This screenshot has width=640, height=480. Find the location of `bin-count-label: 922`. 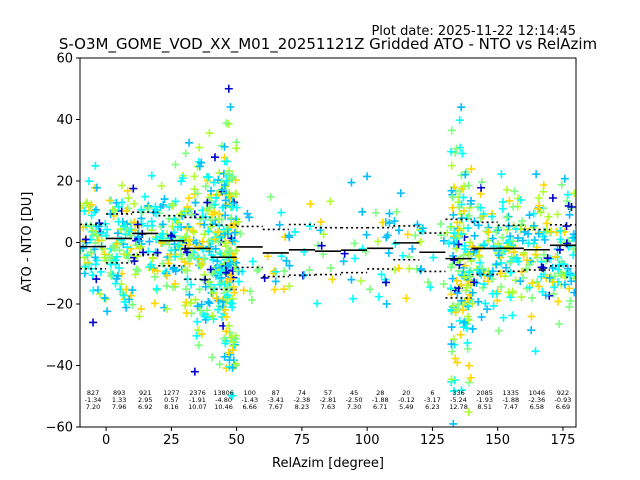

bin-count-label: 922 is located at coordinates (563, 393).